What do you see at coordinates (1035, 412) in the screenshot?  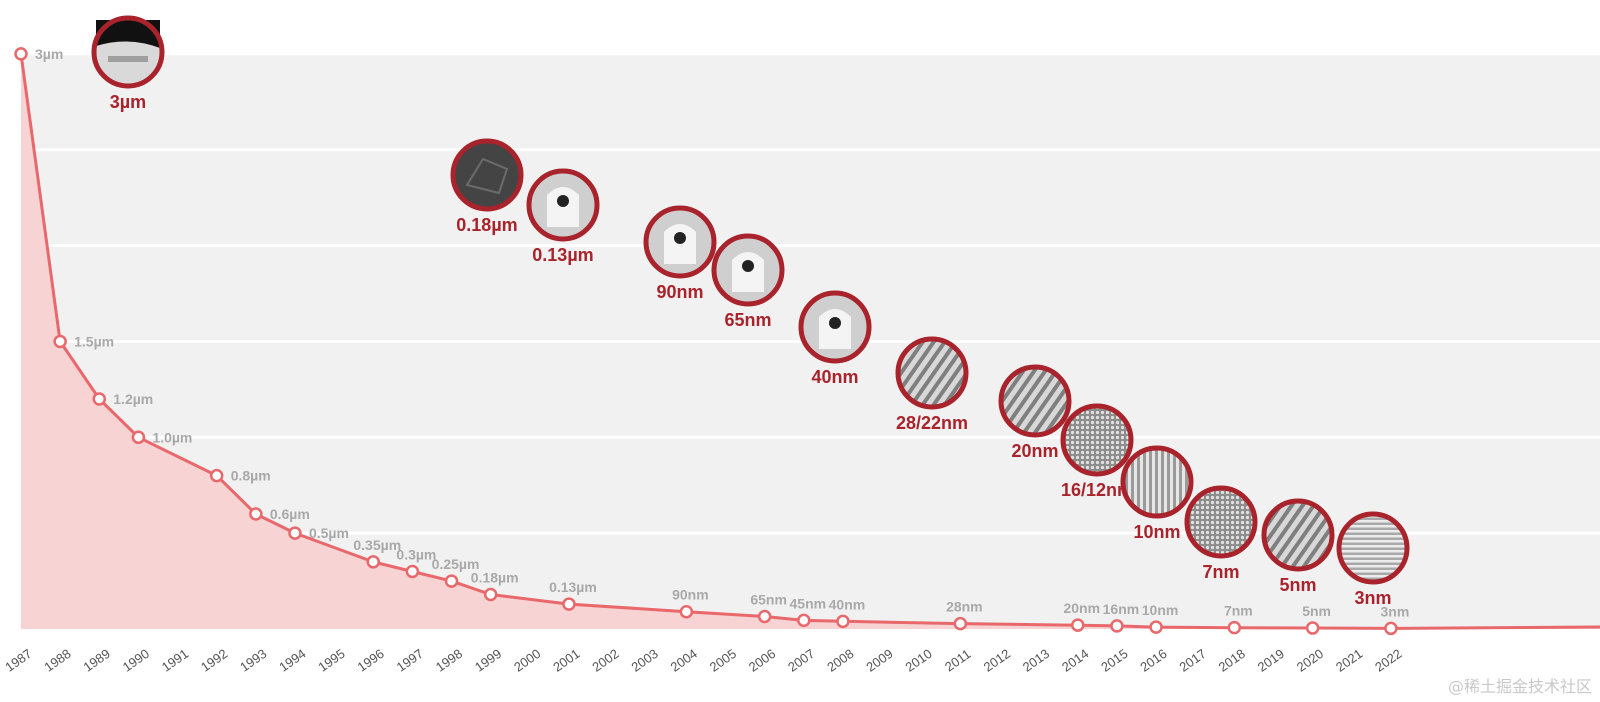 I see `process-node: 20nm` at bounding box center [1035, 412].